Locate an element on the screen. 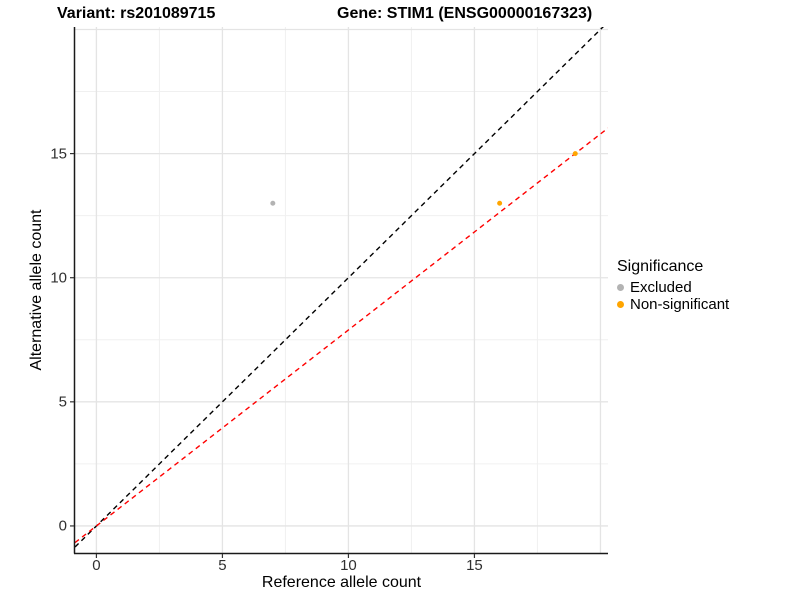  legend-items: Excluded Non-significant is located at coordinates (673, 296).